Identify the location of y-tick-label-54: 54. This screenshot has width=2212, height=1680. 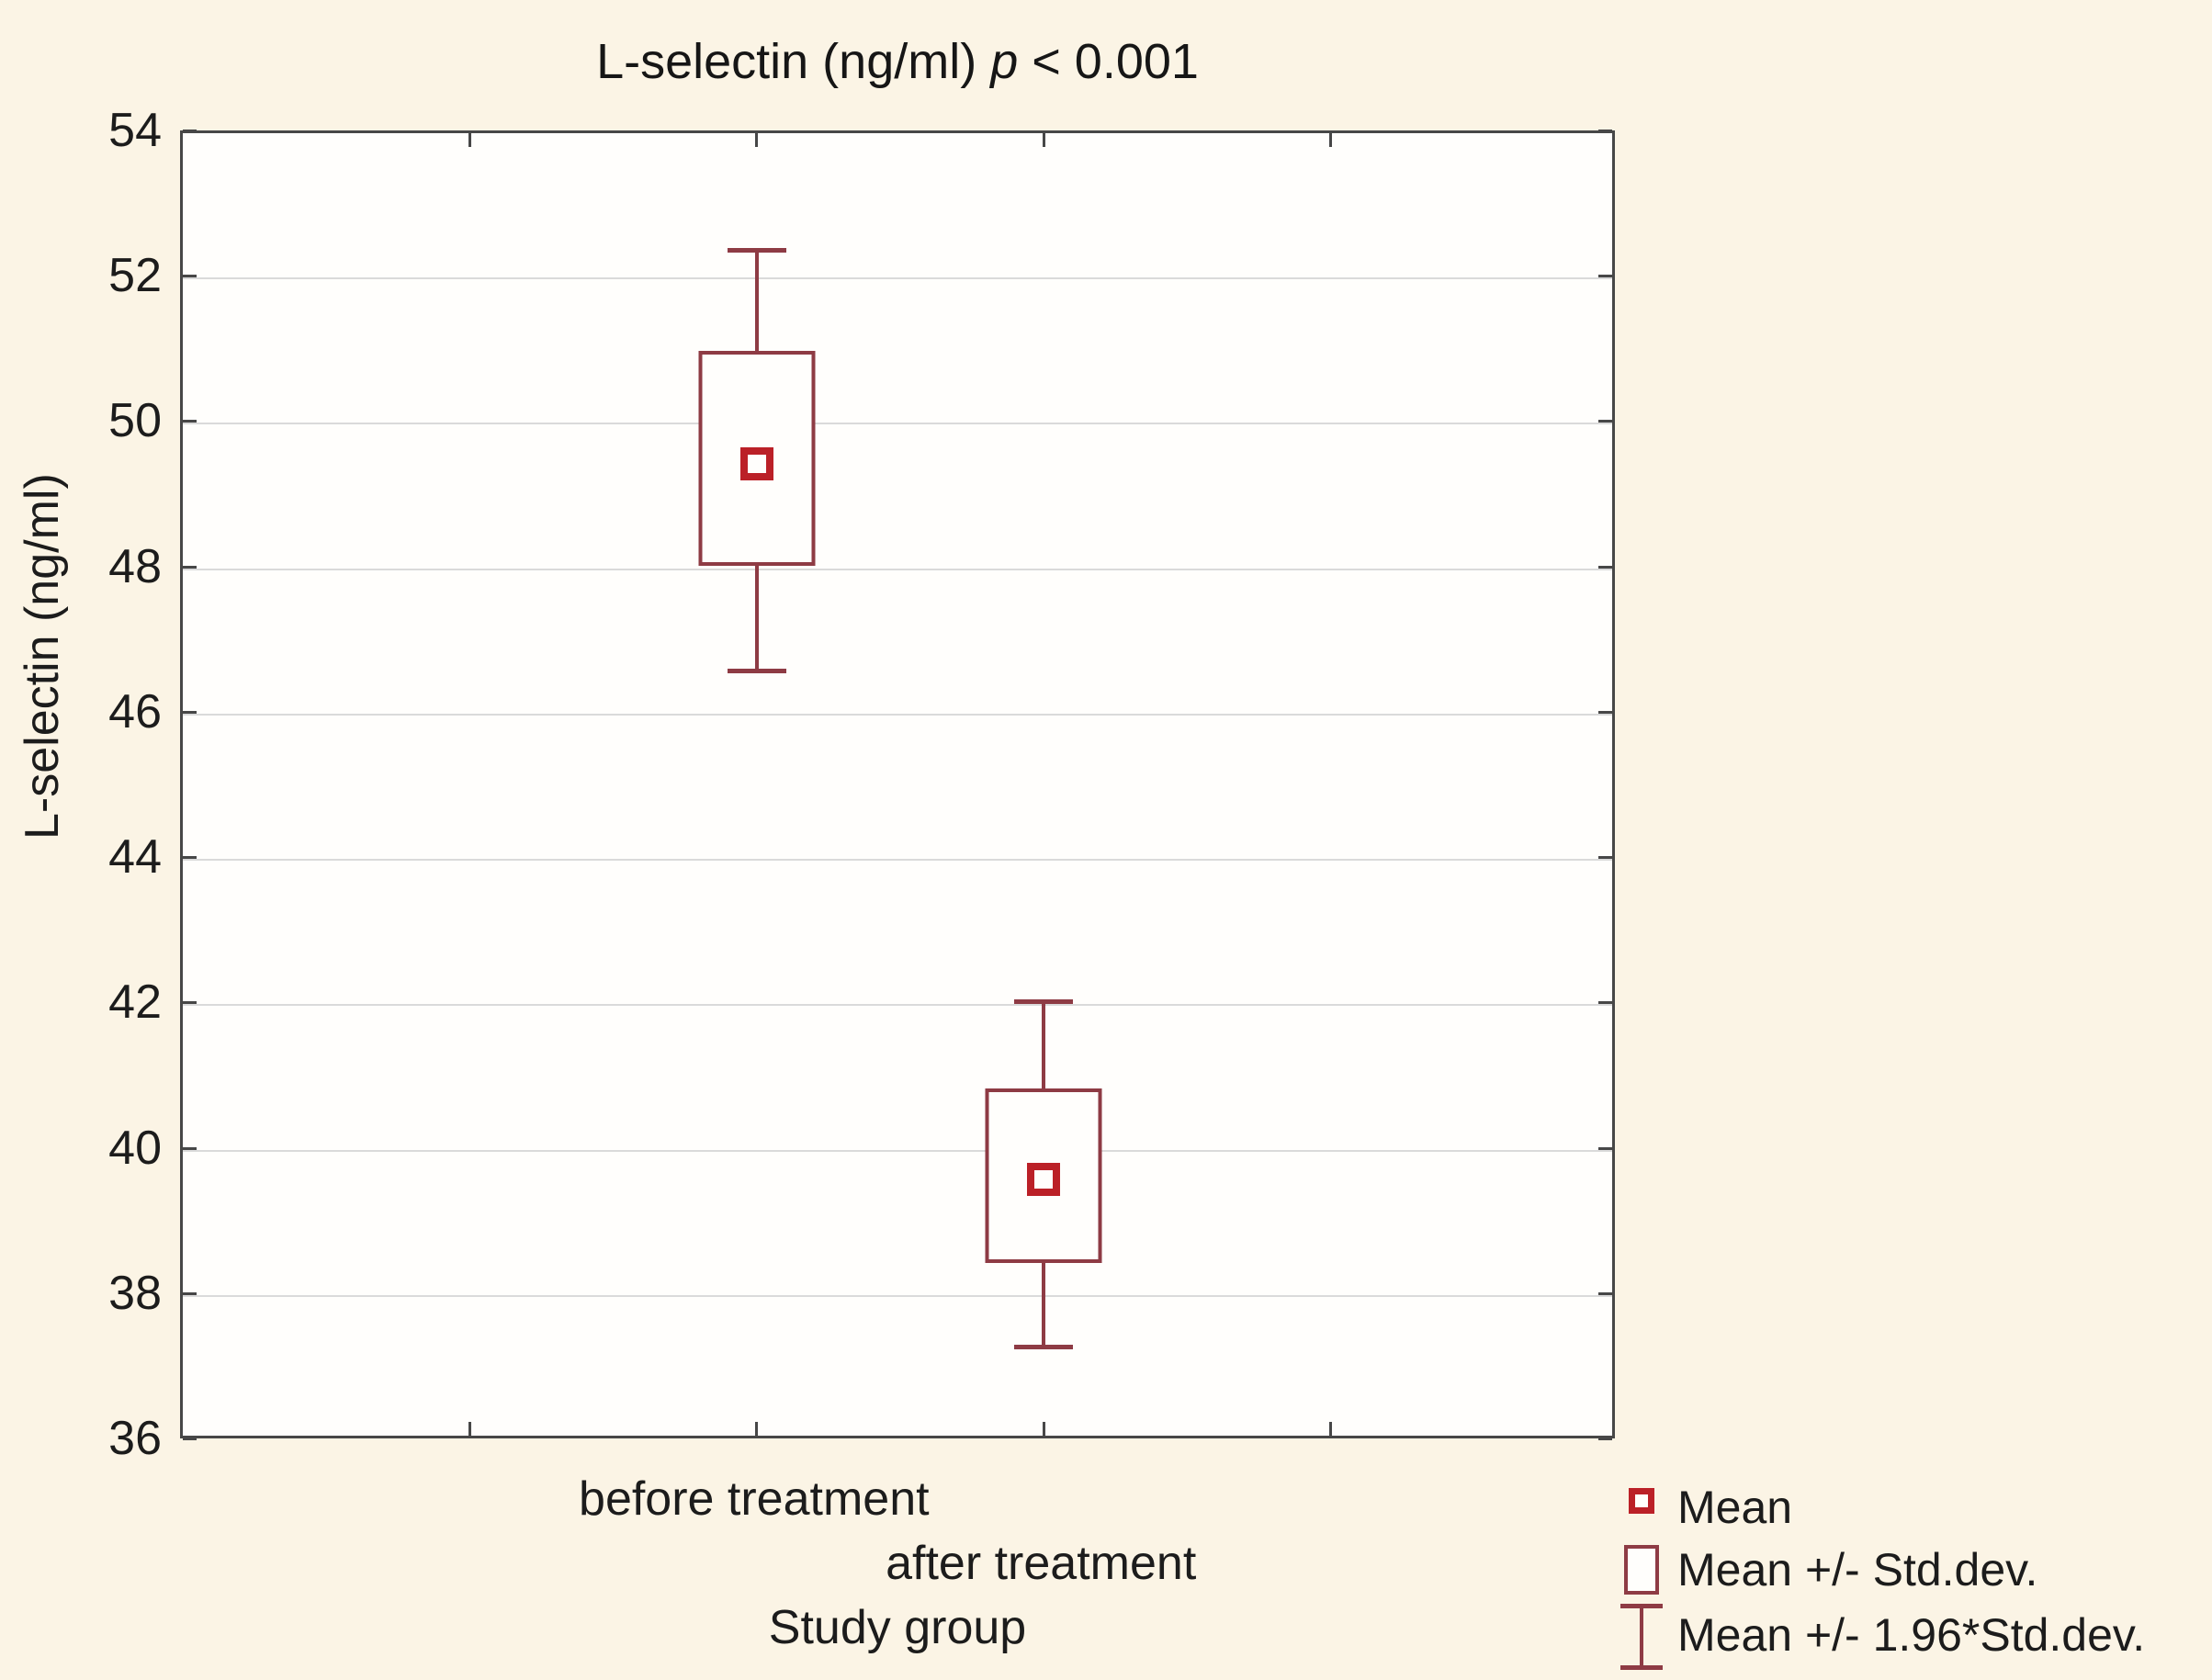
(135, 130).